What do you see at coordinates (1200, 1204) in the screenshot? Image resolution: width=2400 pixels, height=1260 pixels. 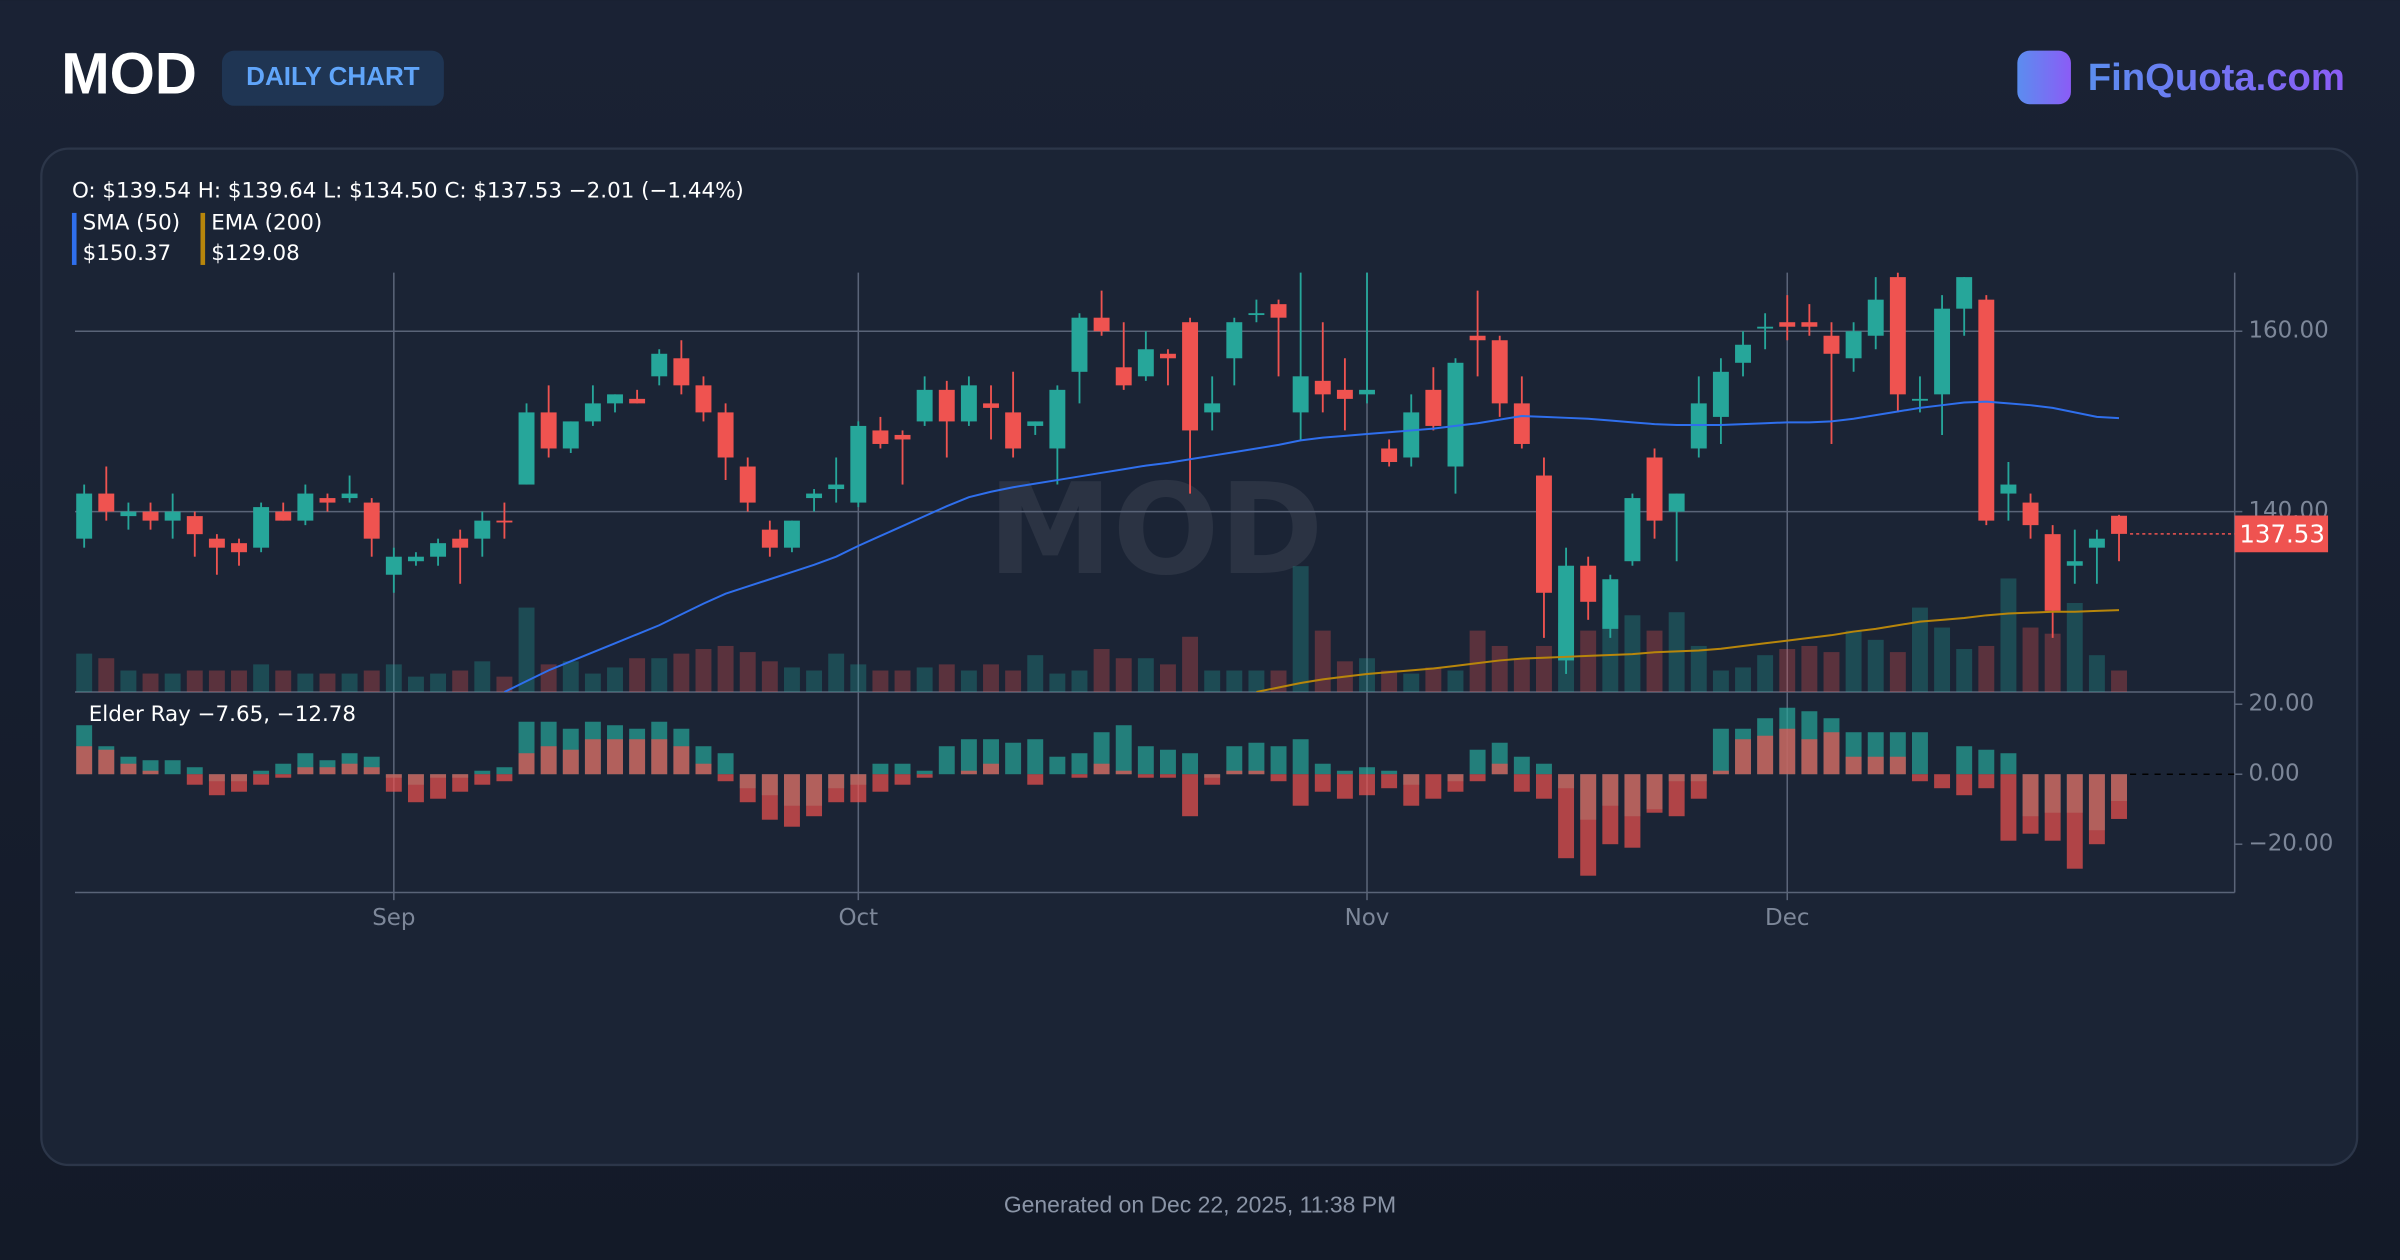 I see `footer: Generated on Dec 22, 2025, 11:38 PM` at bounding box center [1200, 1204].